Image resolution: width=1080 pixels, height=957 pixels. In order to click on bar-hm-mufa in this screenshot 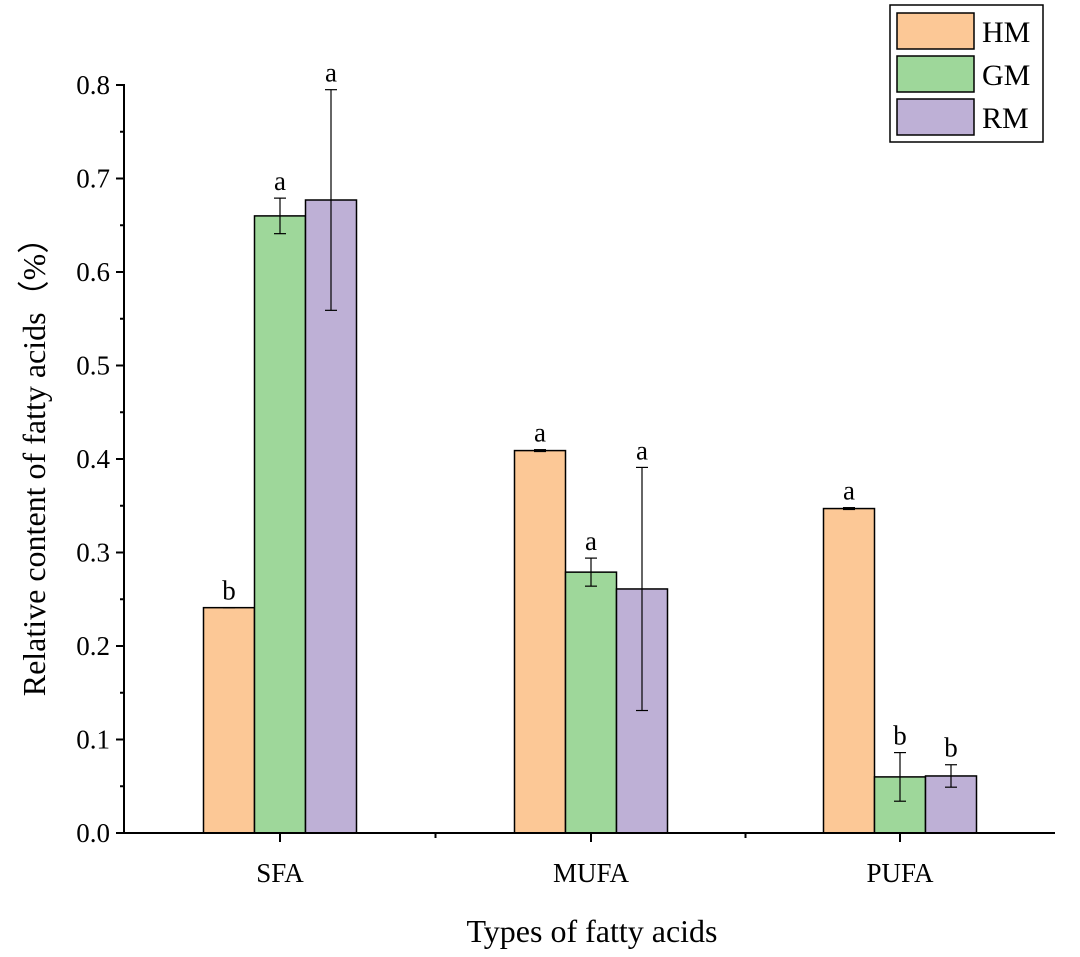, I will do `click(540, 641)`.